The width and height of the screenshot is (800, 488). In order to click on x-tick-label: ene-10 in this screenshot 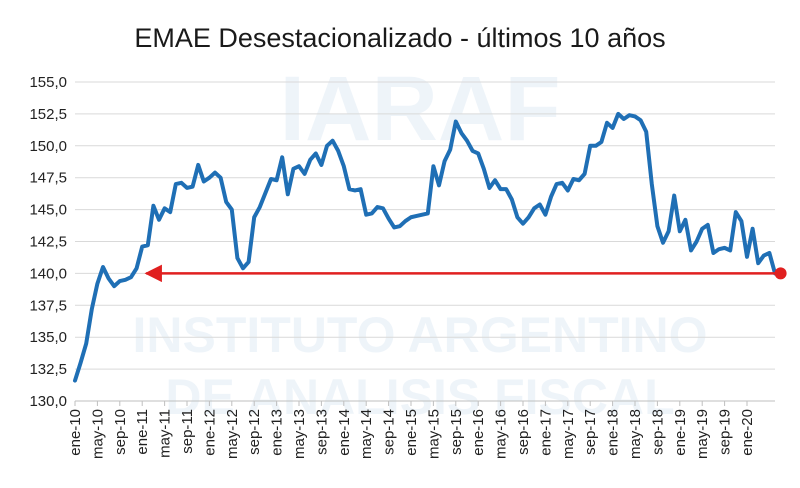, I will do `click(75, 432)`.